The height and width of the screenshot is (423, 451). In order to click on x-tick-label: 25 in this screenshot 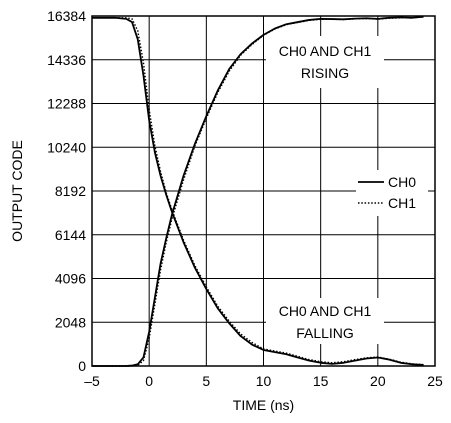, I will do `click(435, 381)`.